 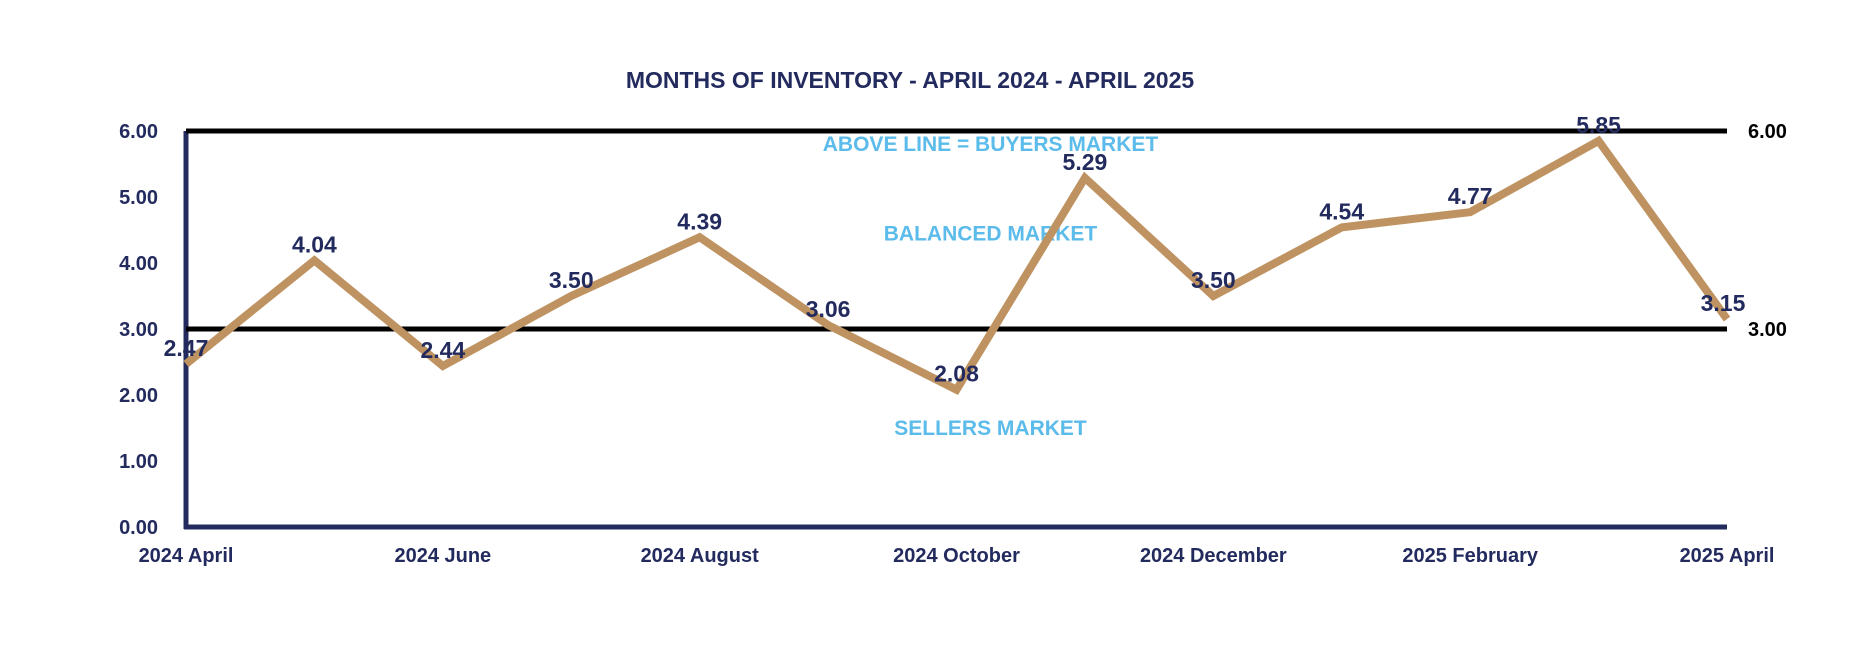 I want to click on data-label: 3.06, so click(x=828, y=309).